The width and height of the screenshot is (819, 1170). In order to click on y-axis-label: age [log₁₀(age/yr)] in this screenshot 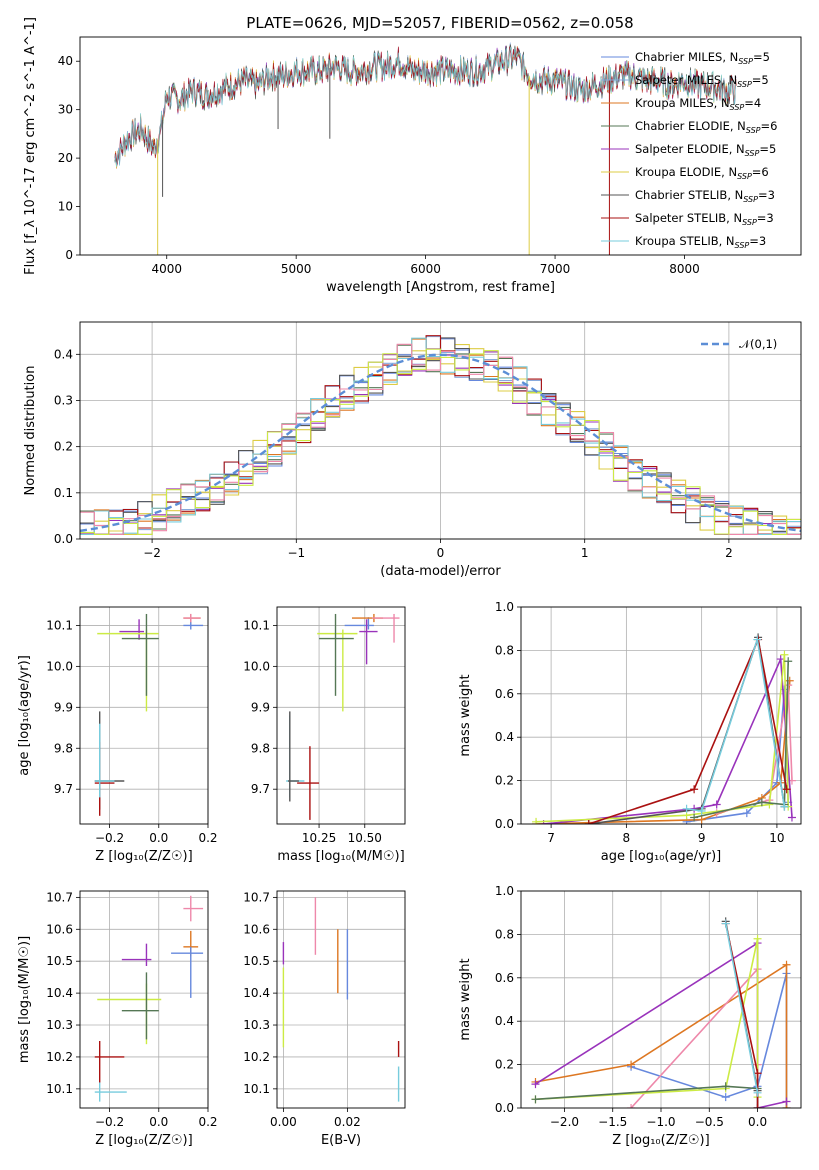, I will do `click(24, 715)`.